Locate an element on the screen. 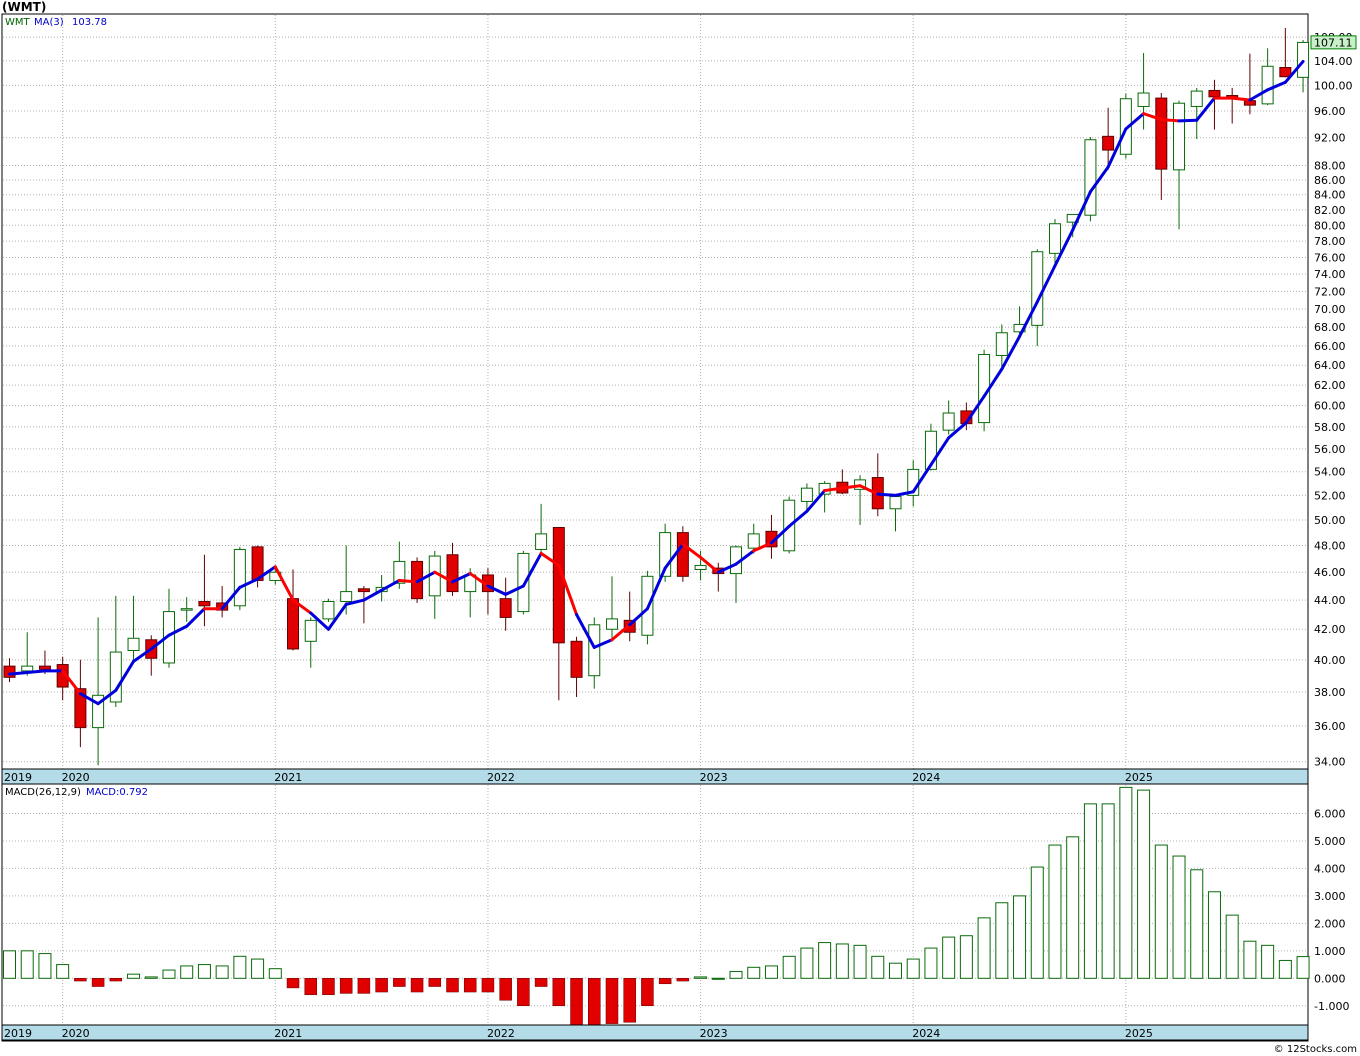 The width and height of the screenshot is (1360, 1056). macd-tick-label: 2.000 is located at coordinates (1330, 923).